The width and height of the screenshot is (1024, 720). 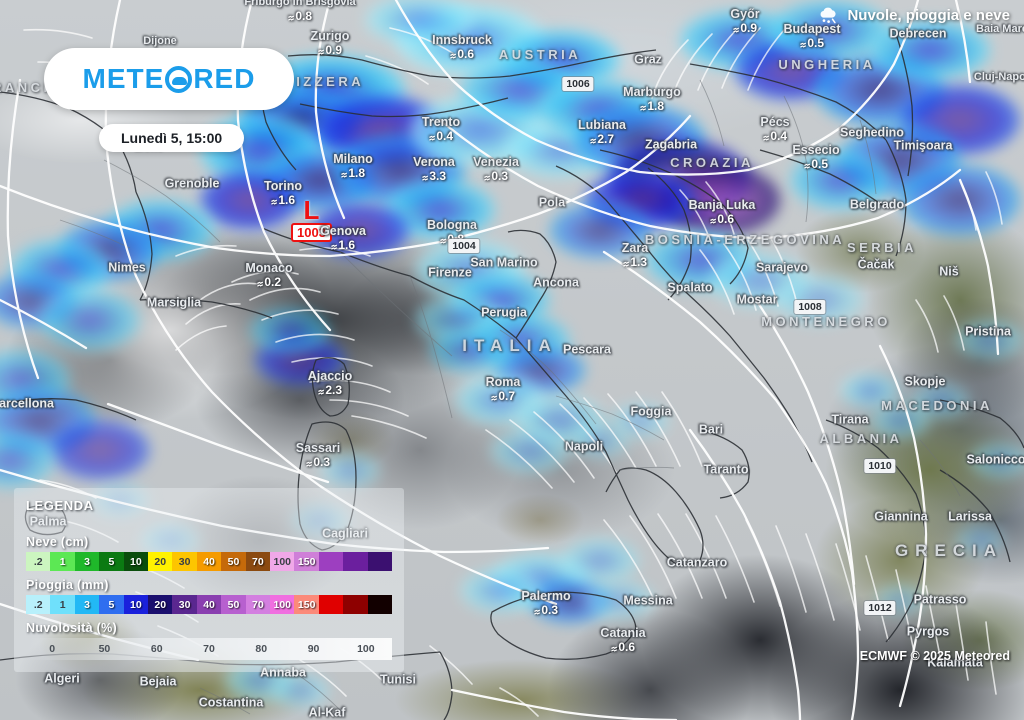 I want to click on cloud-circle-icon, so click(x=179, y=79).